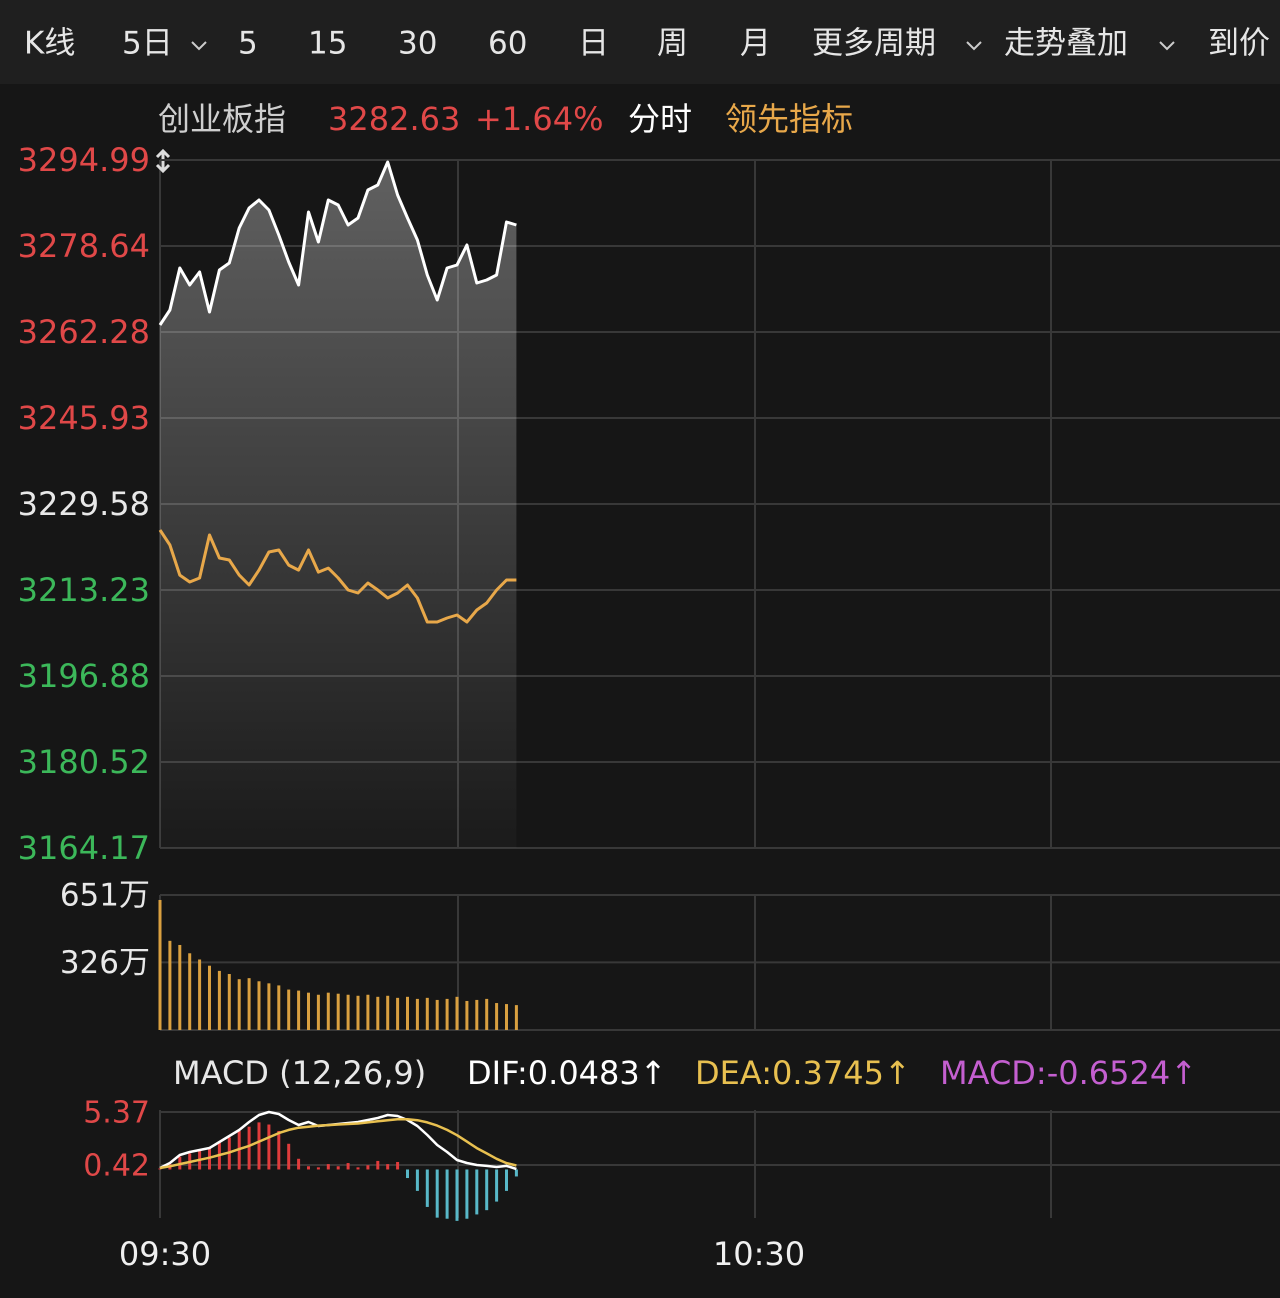 This screenshot has width=1280, height=1298. Describe the element at coordinates (105, 896) in the screenshot. I see `y-tick-label: 651万` at that location.